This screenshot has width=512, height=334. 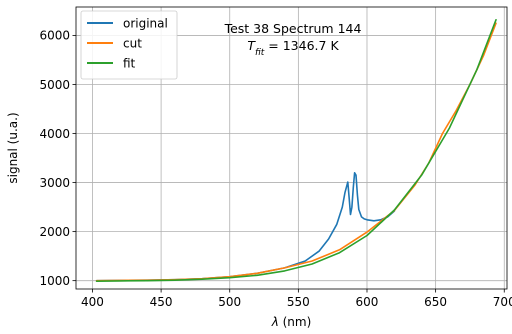 What do you see at coordinates (145, 24) in the screenshot?
I see `legend-label: original` at bounding box center [145, 24].